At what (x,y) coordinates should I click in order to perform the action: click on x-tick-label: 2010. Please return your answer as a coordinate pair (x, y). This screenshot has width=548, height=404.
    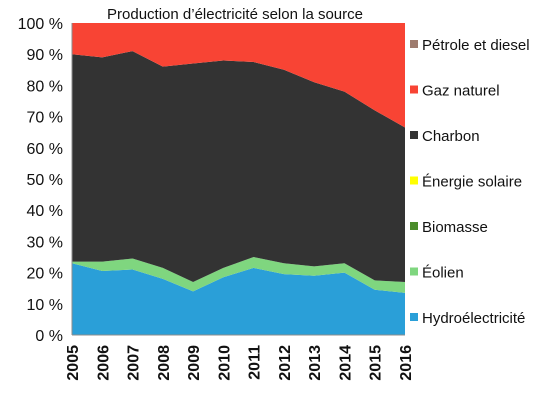
    Looking at the image, I should click on (224, 363).